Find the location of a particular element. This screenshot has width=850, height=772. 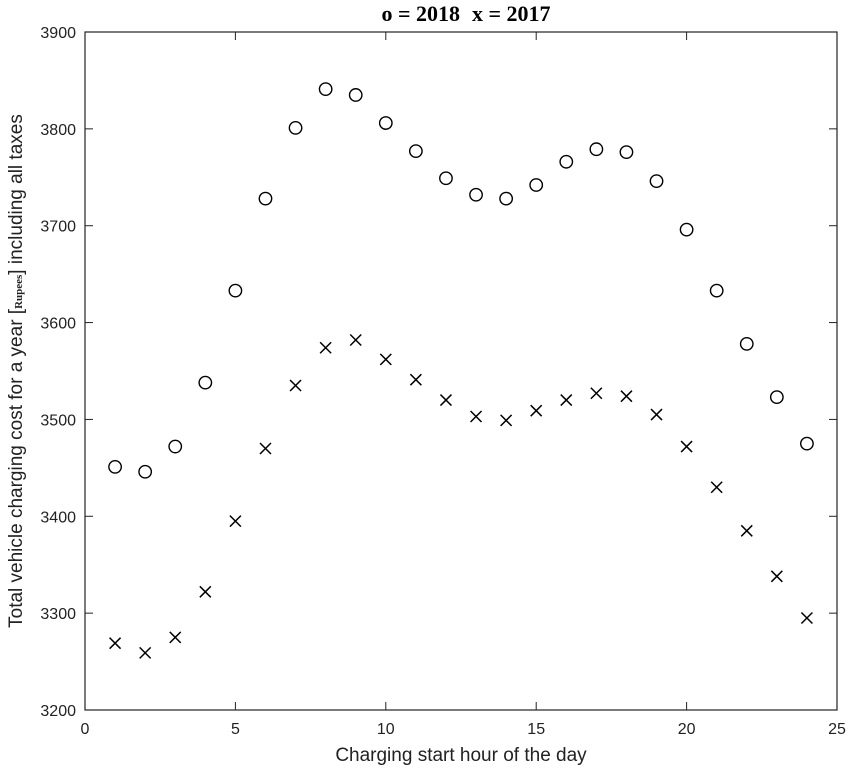

y-tick-label: 3800 is located at coordinates (58, 130).